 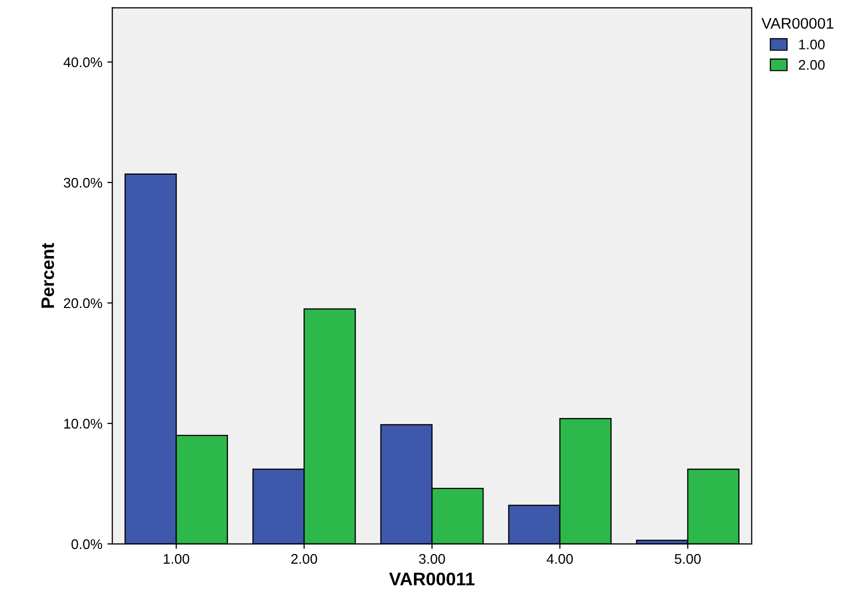 I want to click on y-axis-title: Percent, so click(x=47, y=275).